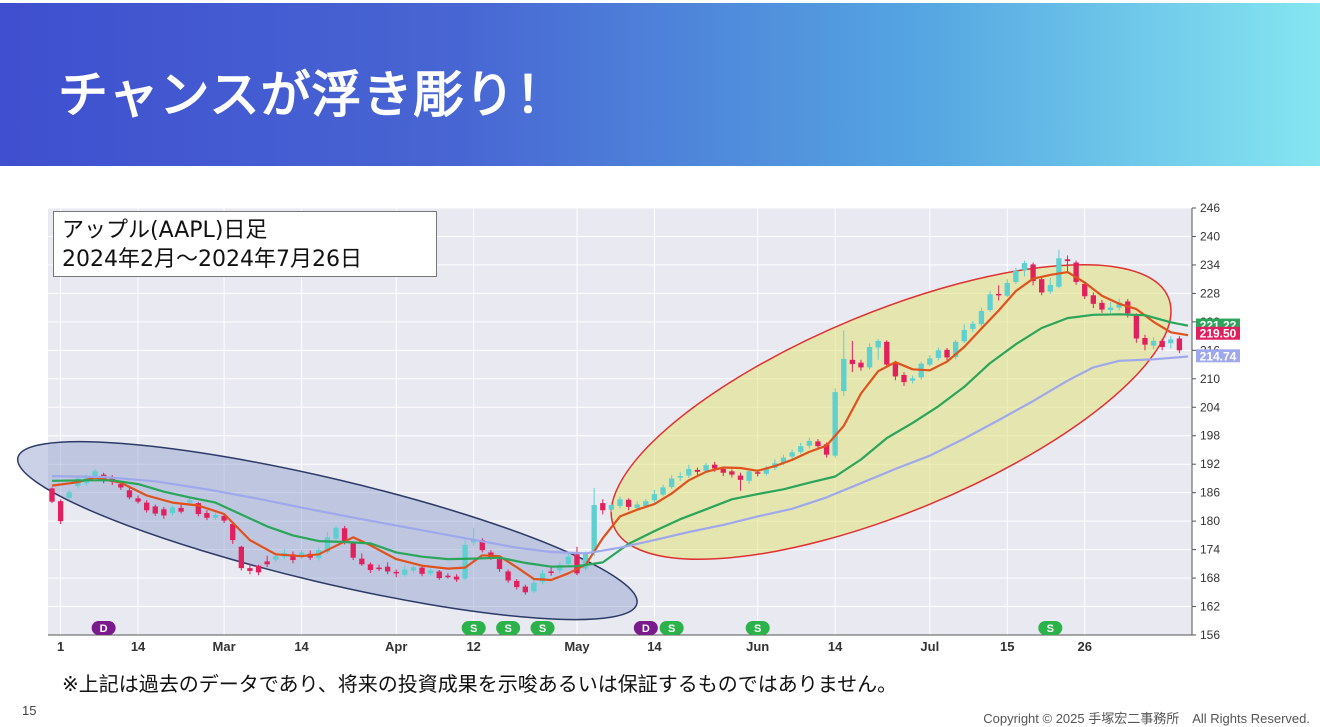 This screenshot has width=1320, height=727. I want to click on chart-info-box: アップル(AAPL)日足 2024年2月～2024年7月26日, so click(245, 244).